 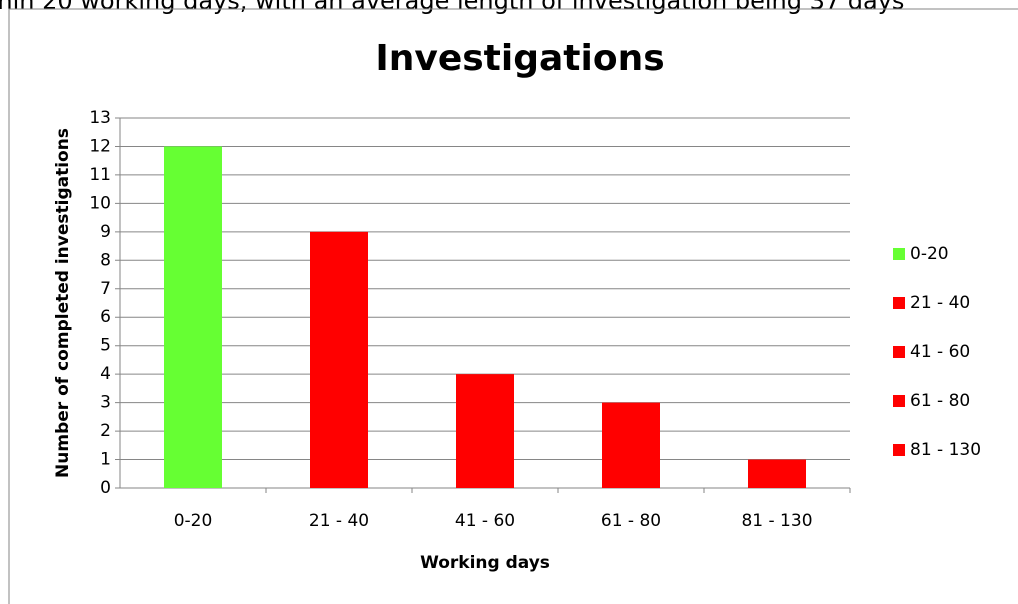 I want to click on y-tick-label: 8, so click(x=105, y=260).